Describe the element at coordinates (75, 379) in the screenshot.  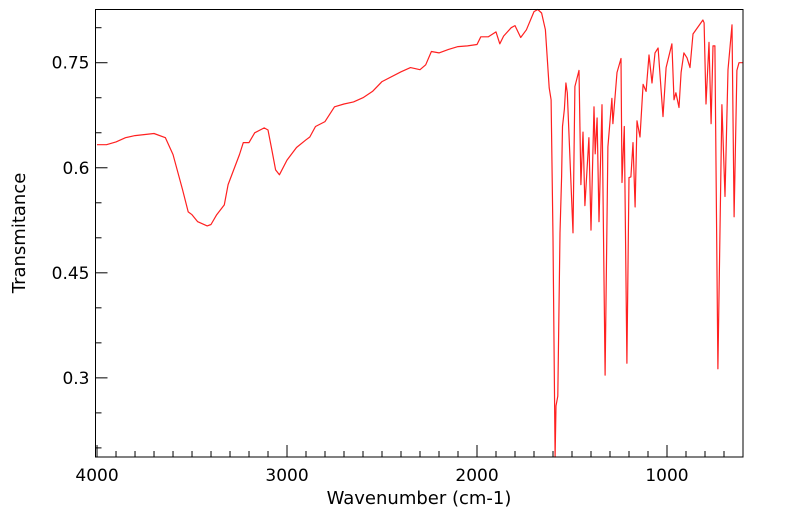
I see `y-tick-label: 0.3` at that location.